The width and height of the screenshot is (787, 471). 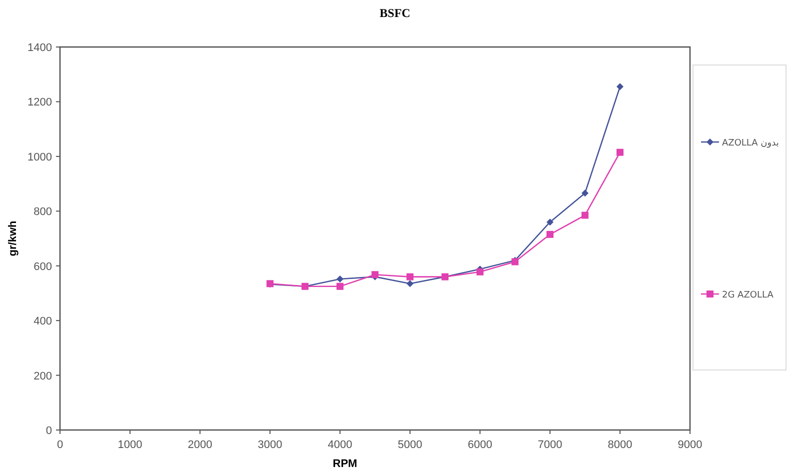 What do you see at coordinates (750, 143) in the screenshot?
I see `legend-label: AZOLLA بدون` at bounding box center [750, 143].